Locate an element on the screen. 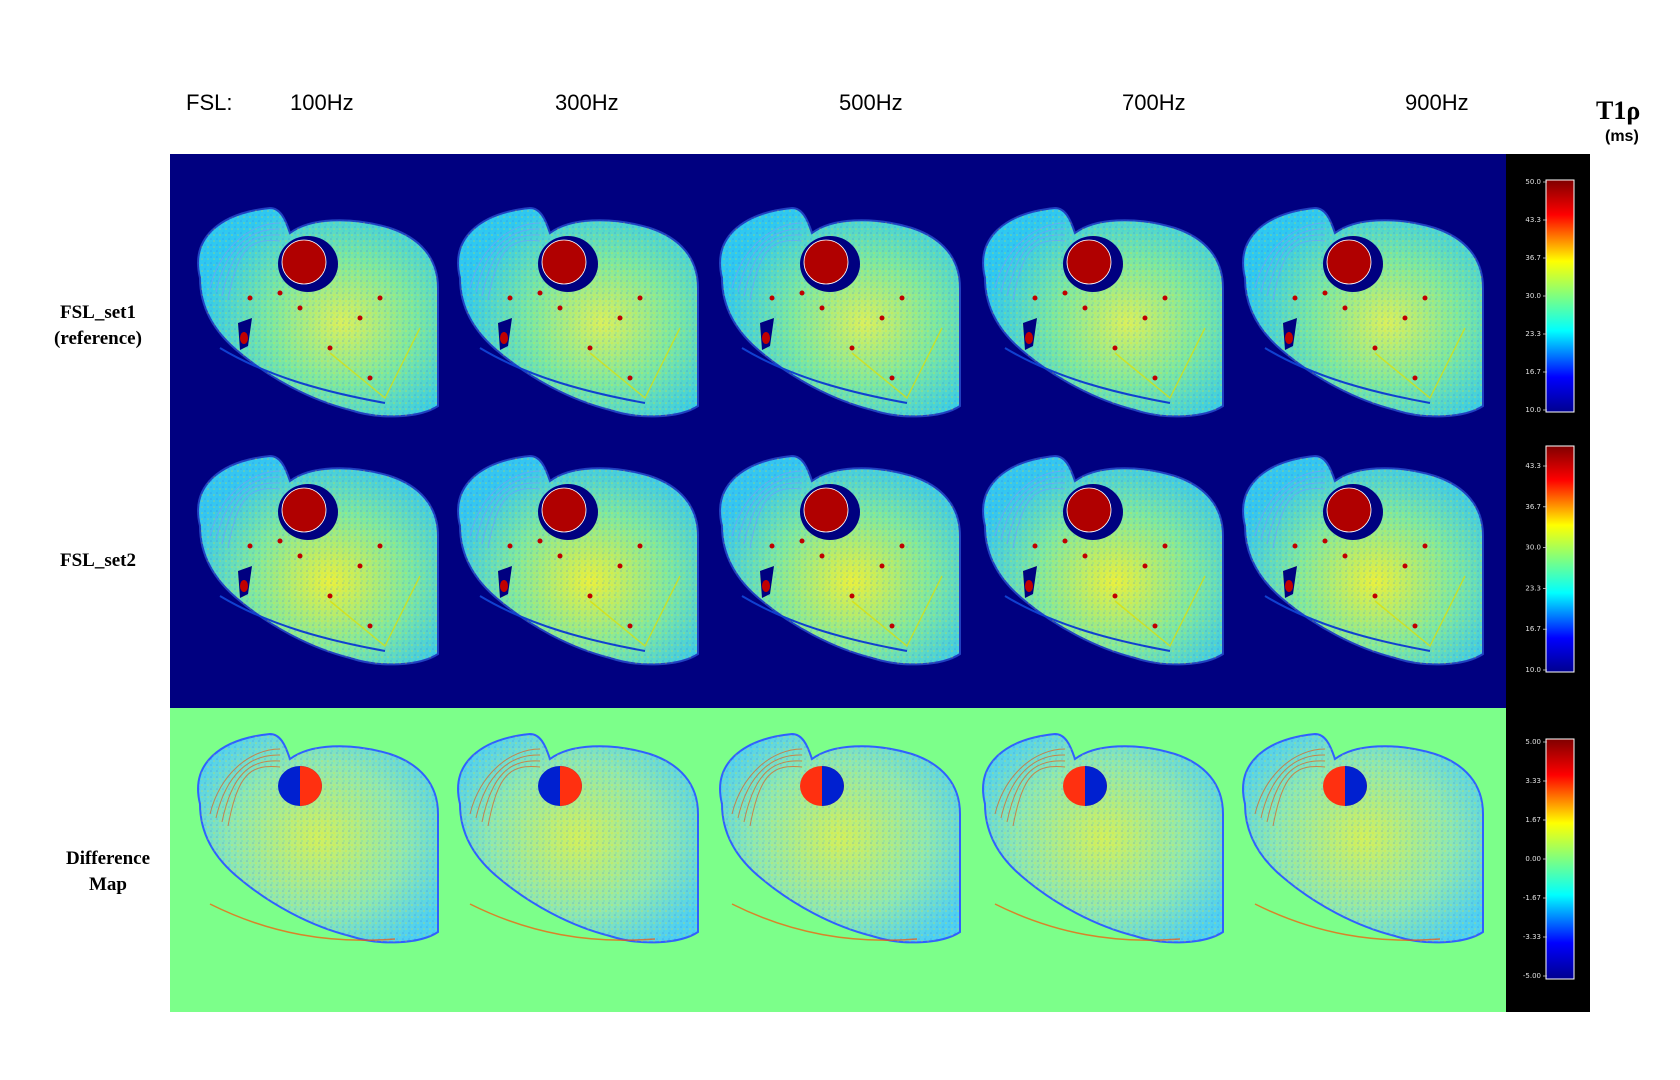  row-label-set1-line1: FSL_set1 is located at coordinates (98, 312).